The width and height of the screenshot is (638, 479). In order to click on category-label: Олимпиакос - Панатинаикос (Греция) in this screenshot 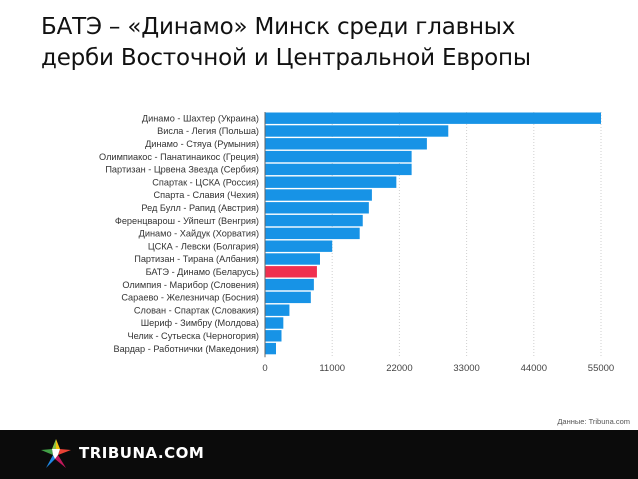, I will do `click(179, 157)`.